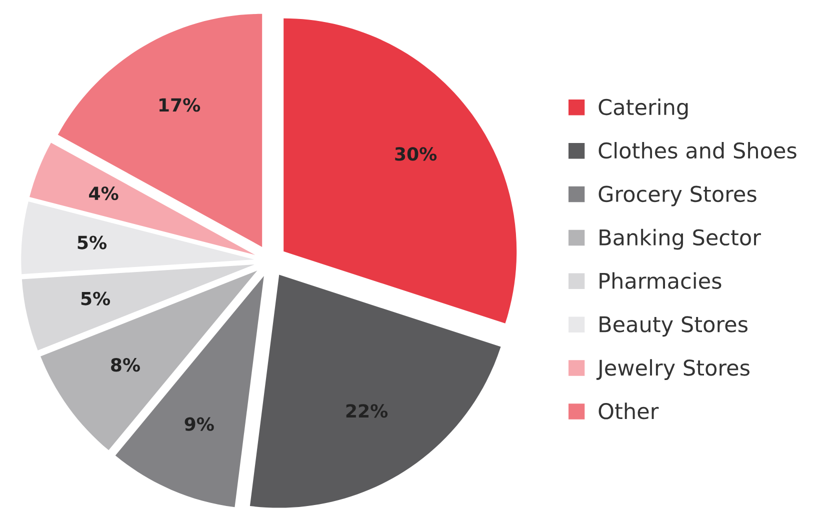 Image resolution: width=832 pixels, height=522 pixels. I want to click on data-label: 17%, so click(179, 105).